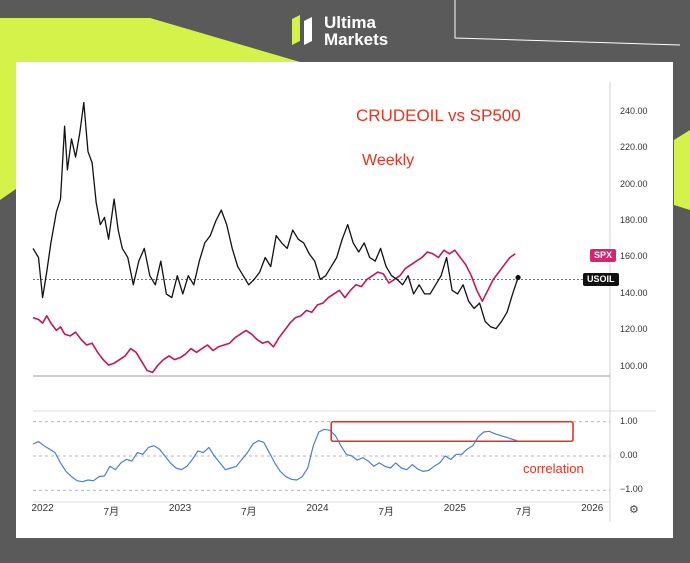 The width and height of the screenshot is (690, 563). I want to click on chart-subtitle: Weekly, so click(388, 160).